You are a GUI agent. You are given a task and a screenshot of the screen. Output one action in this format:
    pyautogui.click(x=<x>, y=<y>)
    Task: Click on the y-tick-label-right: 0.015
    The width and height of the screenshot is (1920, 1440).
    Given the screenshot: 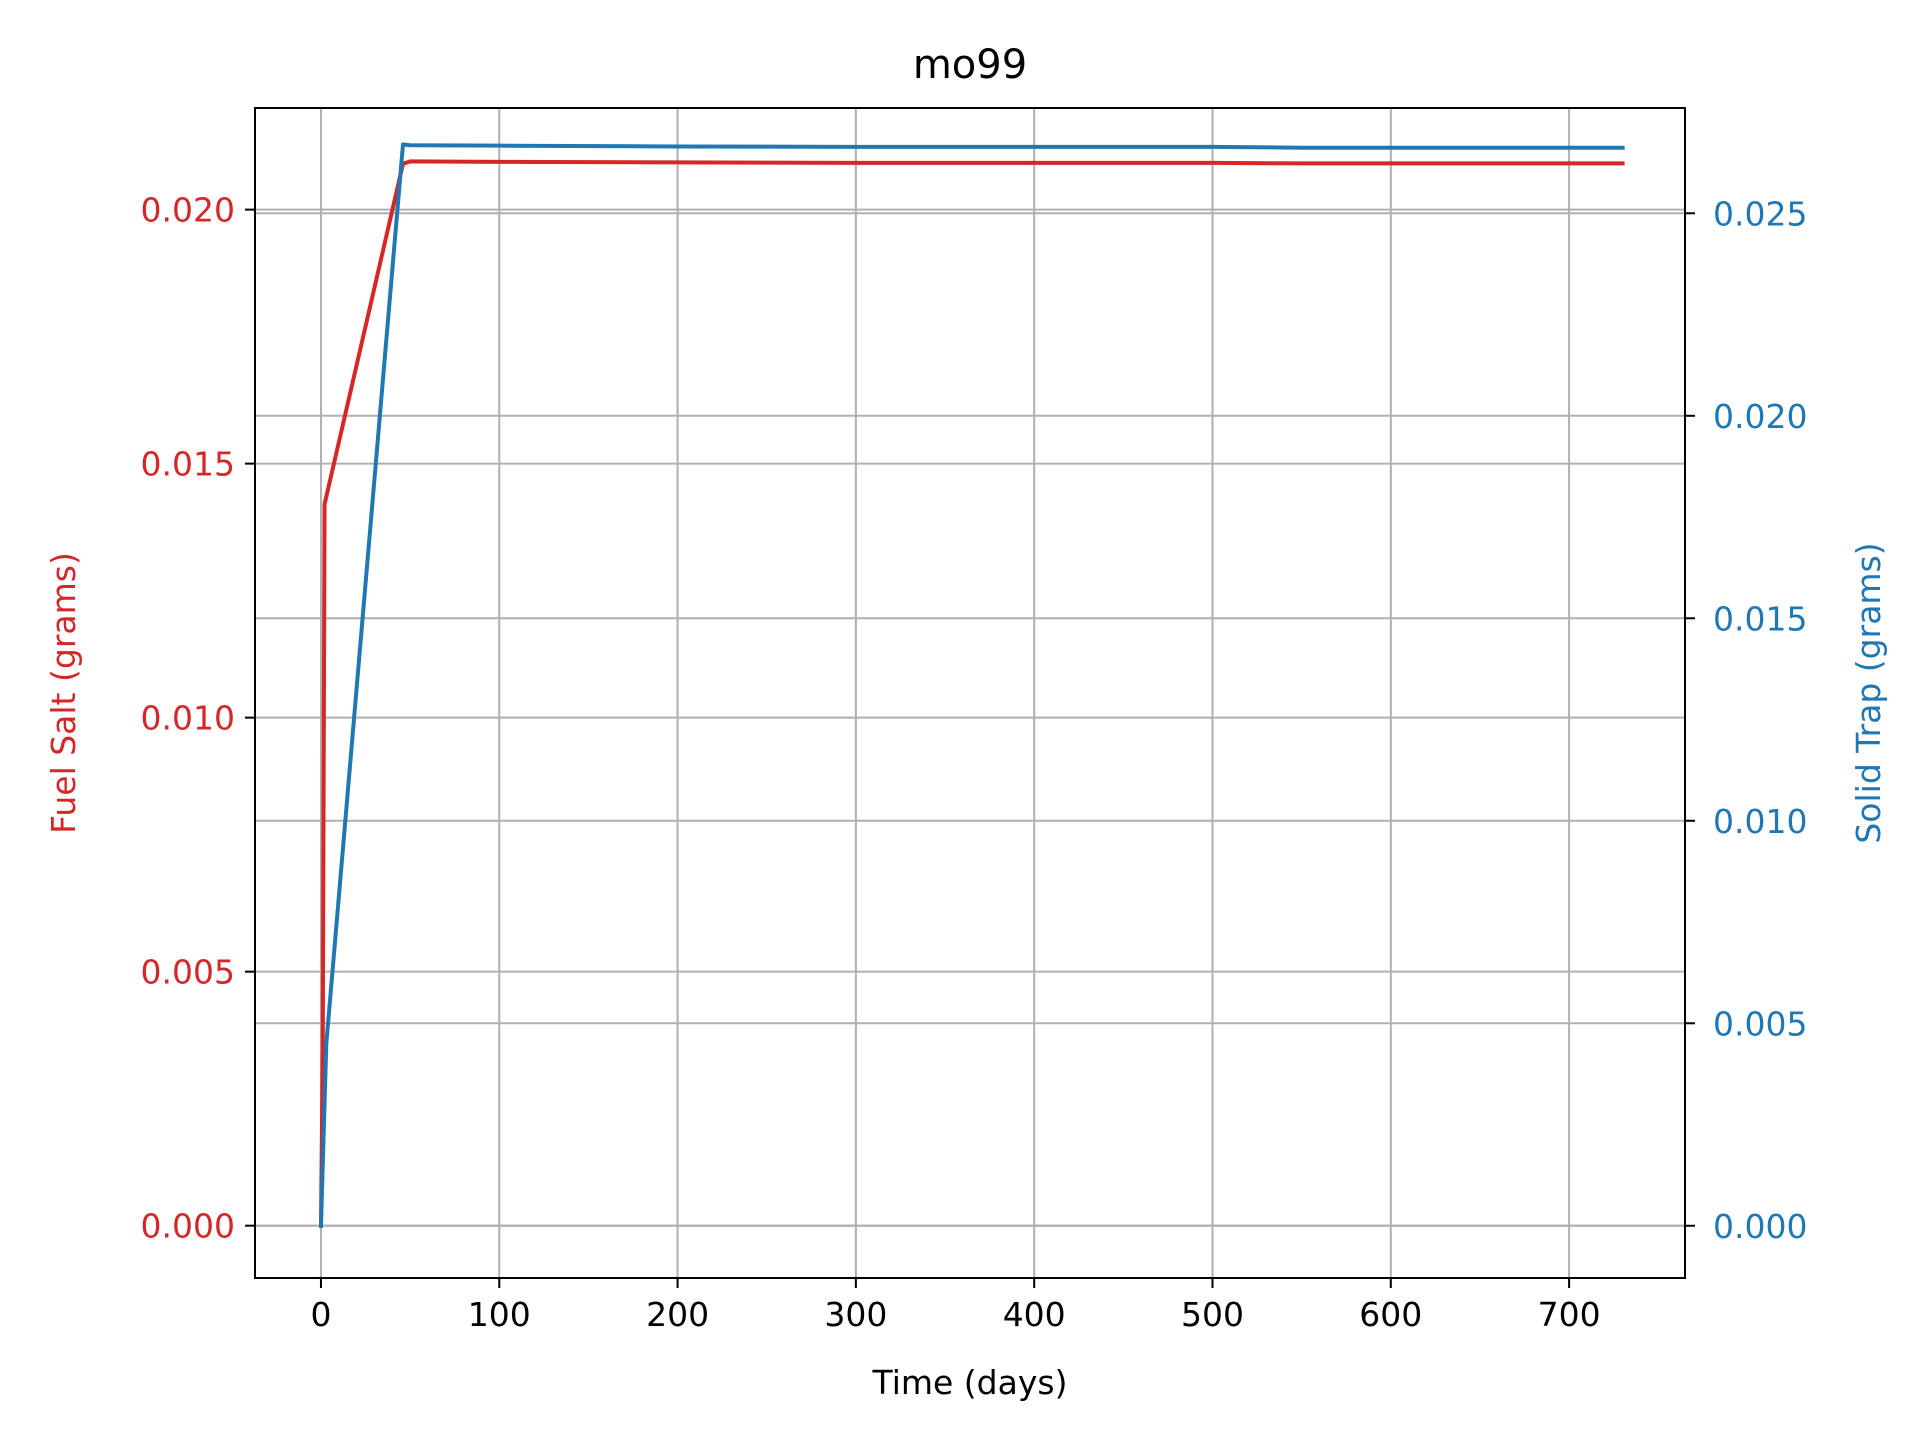 What is the action you would take?
    pyautogui.click(x=1760, y=618)
    